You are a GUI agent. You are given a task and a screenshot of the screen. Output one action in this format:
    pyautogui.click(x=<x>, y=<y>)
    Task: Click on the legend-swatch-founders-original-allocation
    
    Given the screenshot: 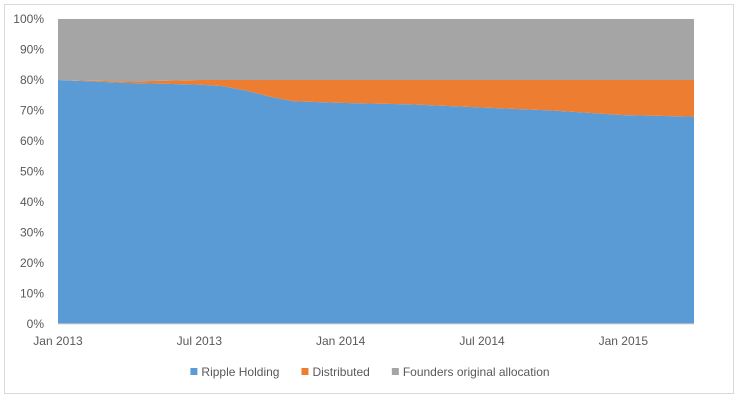 What is the action you would take?
    pyautogui.click(x=395, y=371)
    